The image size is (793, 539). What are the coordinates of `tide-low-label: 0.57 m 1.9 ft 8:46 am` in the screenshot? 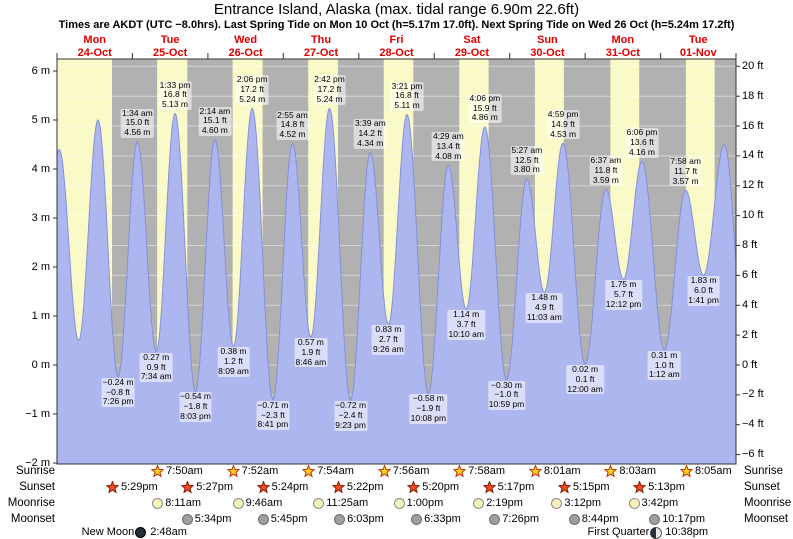 It's located at (311, 352).